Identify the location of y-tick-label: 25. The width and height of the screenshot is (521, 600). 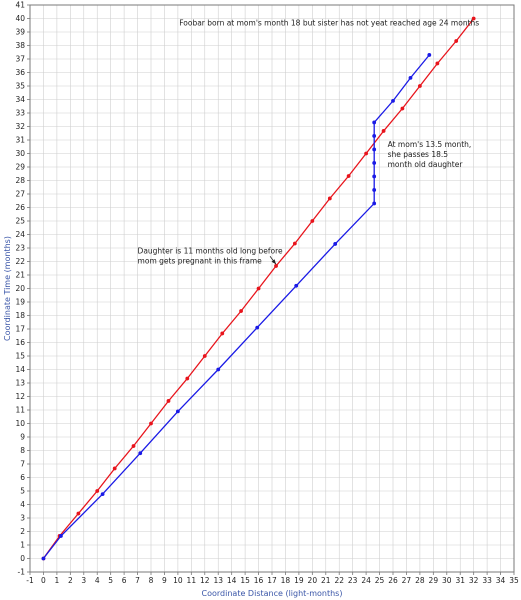
(20, 221).